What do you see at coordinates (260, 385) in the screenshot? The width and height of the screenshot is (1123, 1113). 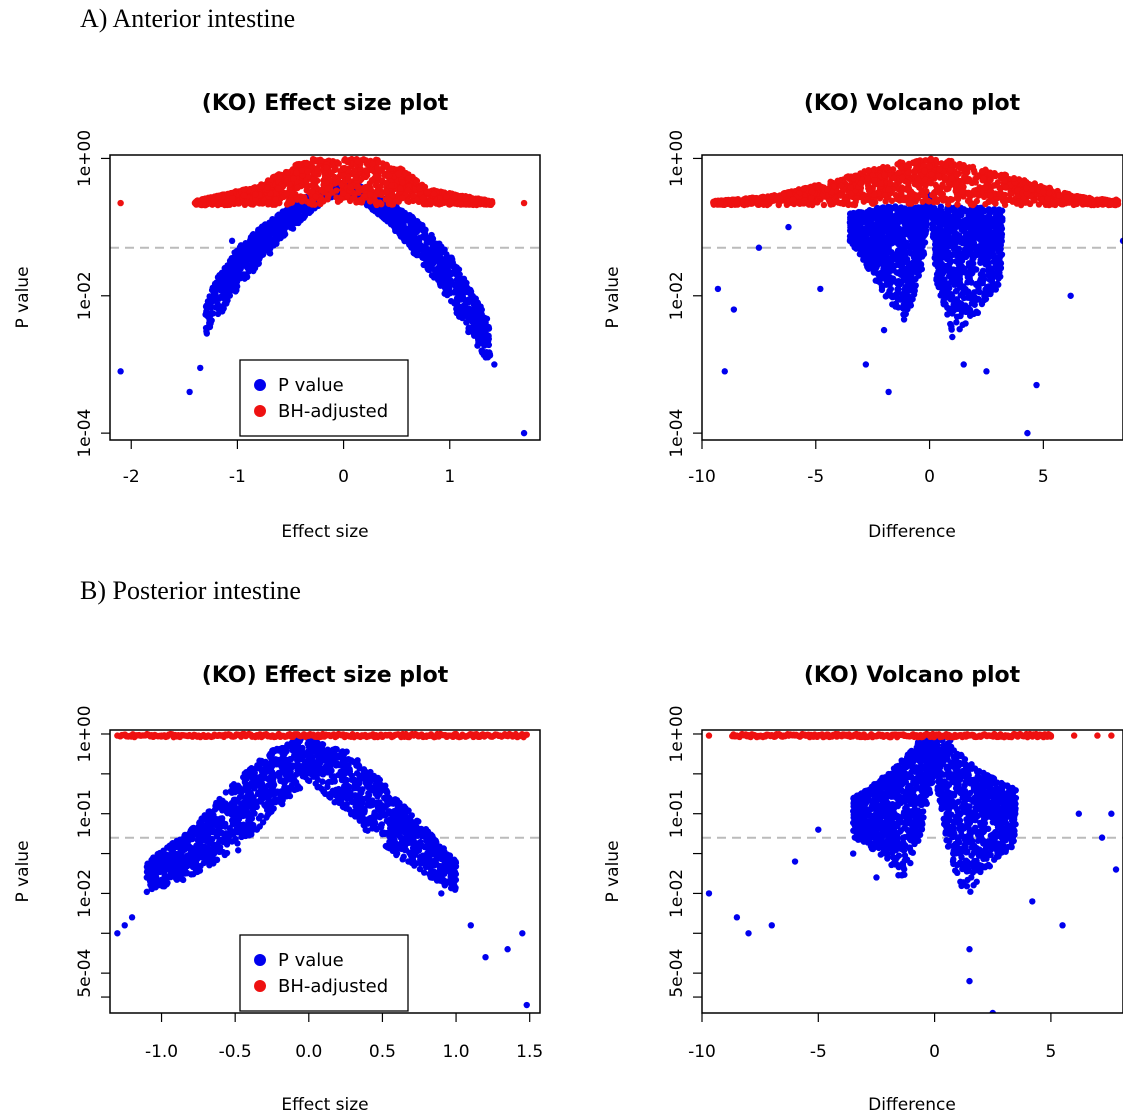 I see `legend-pvalue-marker` at bounding box center [260, 385].